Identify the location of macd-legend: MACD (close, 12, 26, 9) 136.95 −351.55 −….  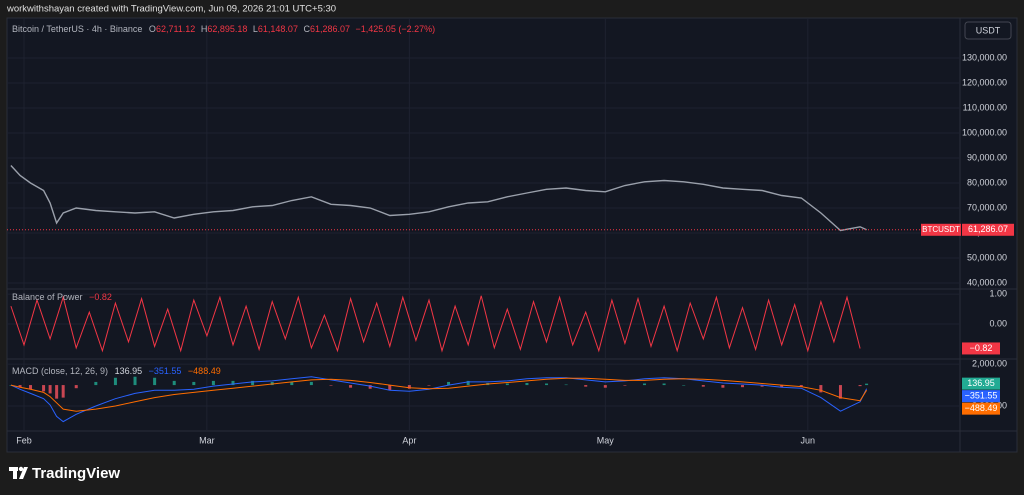
(116, 371).